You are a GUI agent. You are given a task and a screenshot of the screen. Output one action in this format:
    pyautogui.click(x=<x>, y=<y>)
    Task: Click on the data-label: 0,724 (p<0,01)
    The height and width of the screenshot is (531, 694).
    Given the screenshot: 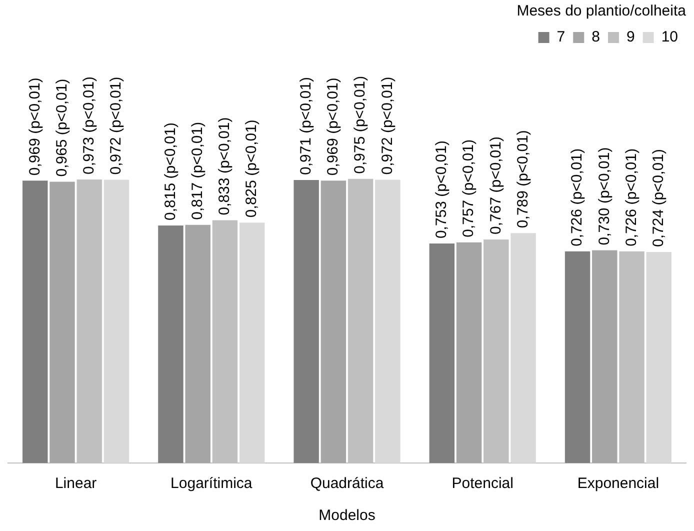 What is the action you would take?
    pyautogui.click(x=659, y=198)
    